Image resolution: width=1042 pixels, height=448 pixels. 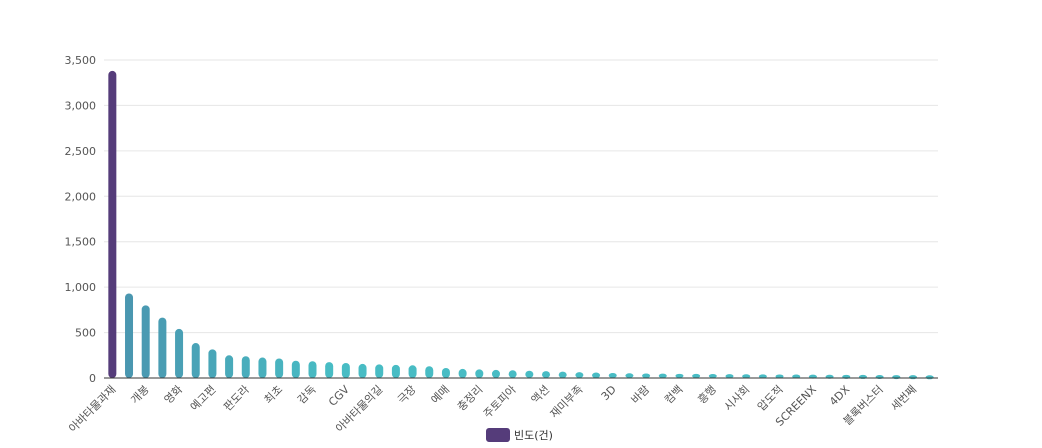 What do you see at coordinates (641, 395) in the screenshot?
I see `x-tick-label: 바람` at bounding box center [641, 395].